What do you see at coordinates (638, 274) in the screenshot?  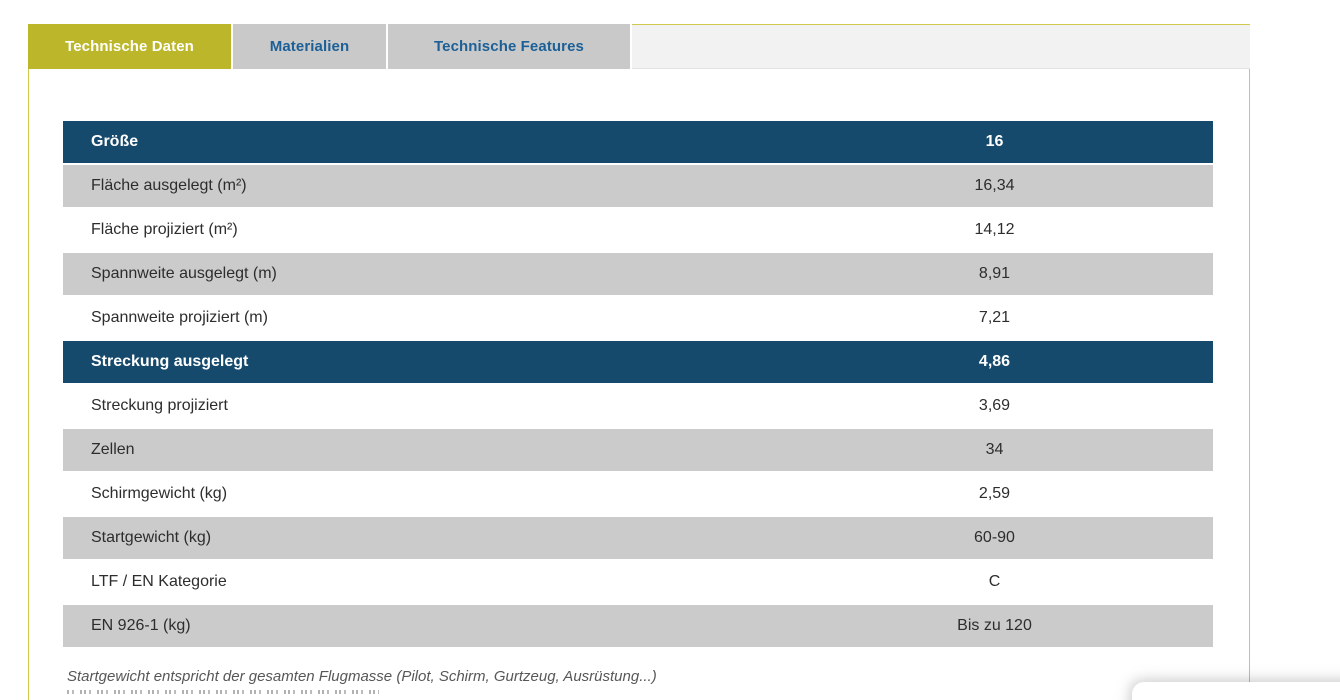 I see `table-row: Spannweite ausgelegt (m) 8,91` at bounding box center [638, 274].